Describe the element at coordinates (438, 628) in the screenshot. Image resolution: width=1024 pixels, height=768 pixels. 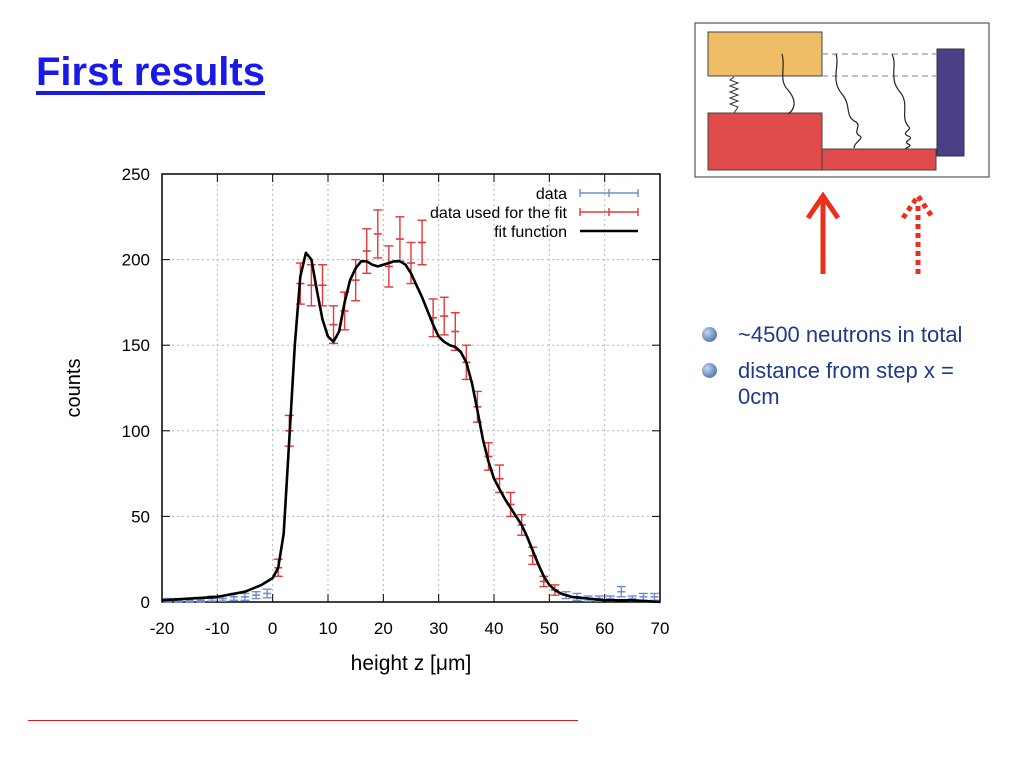
I see `x-tick-label: 30` at that location.